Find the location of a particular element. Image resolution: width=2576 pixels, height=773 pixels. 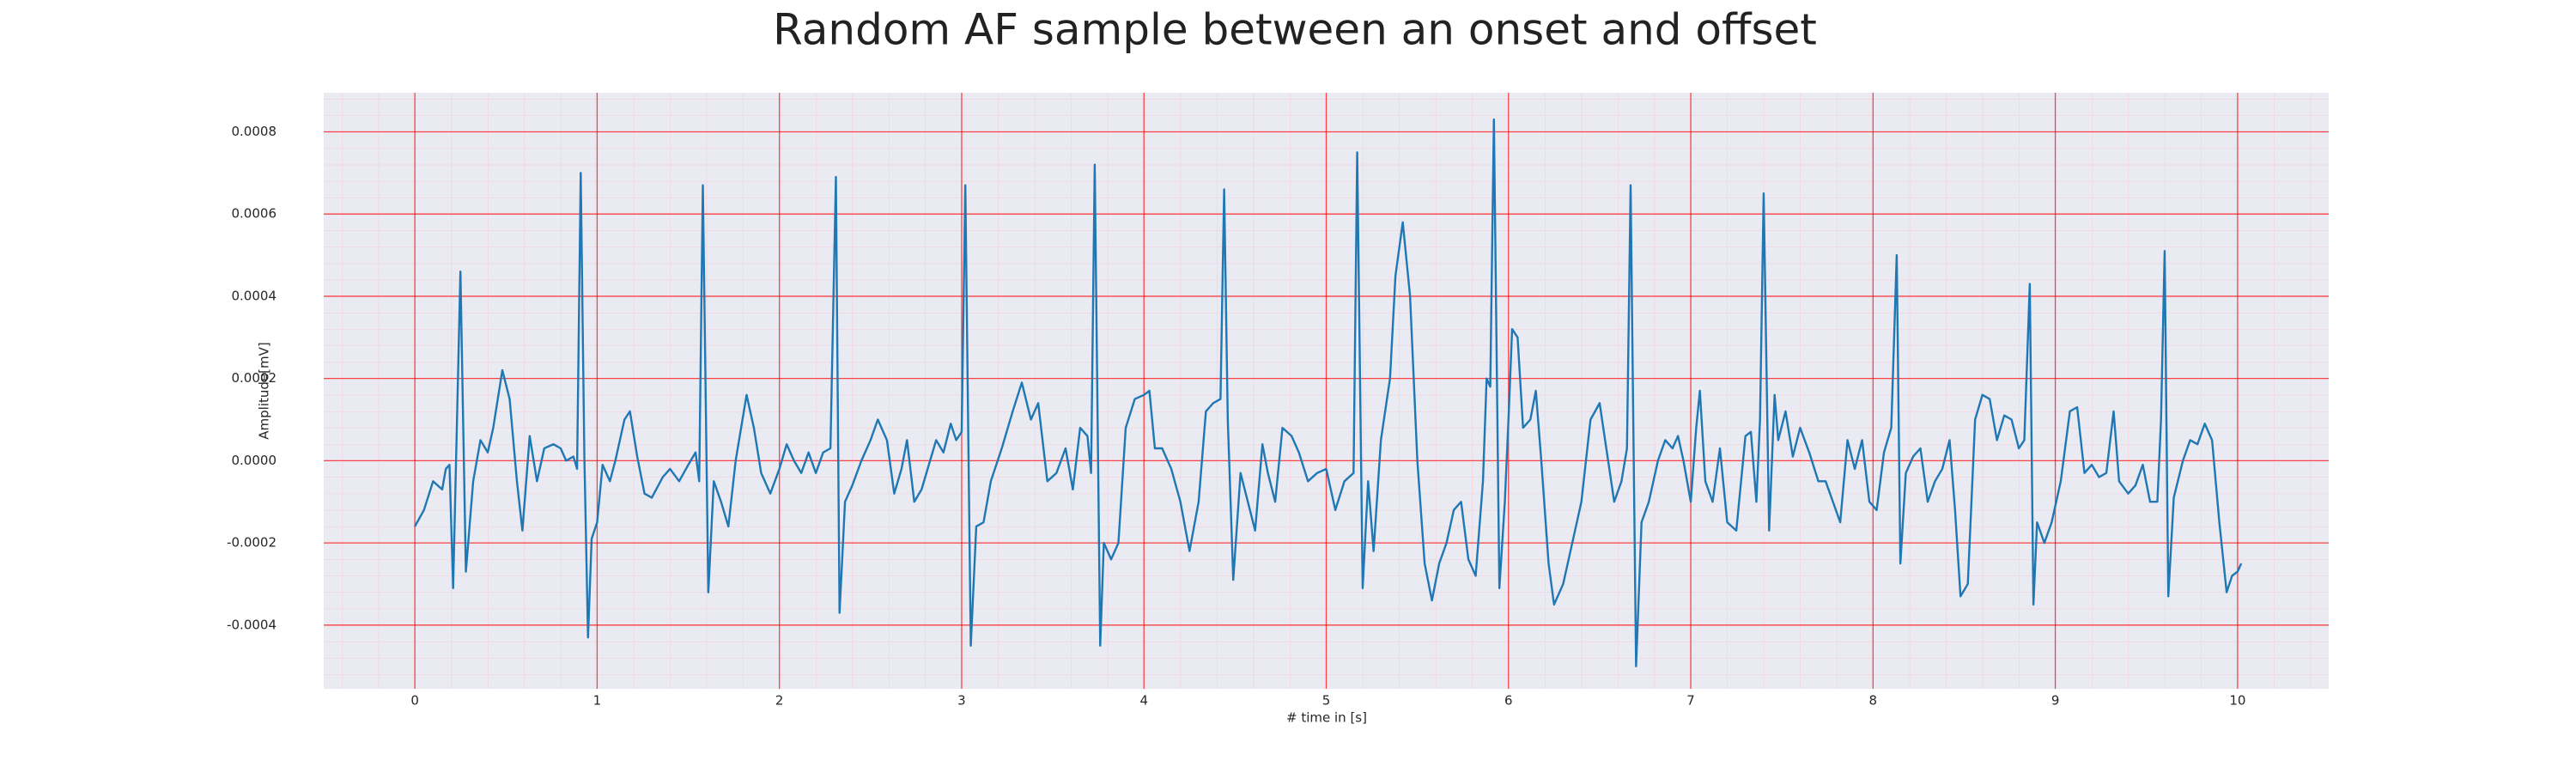

x-tick-label: 3 is located at coordinates (962, 701).